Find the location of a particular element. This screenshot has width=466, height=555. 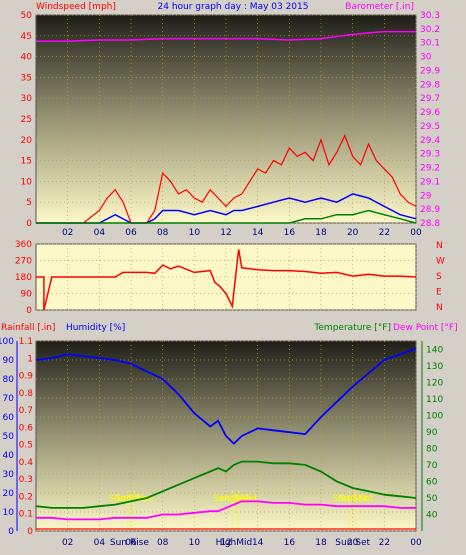

humidity-ytick: 10 is located at coordinates (9, 513).